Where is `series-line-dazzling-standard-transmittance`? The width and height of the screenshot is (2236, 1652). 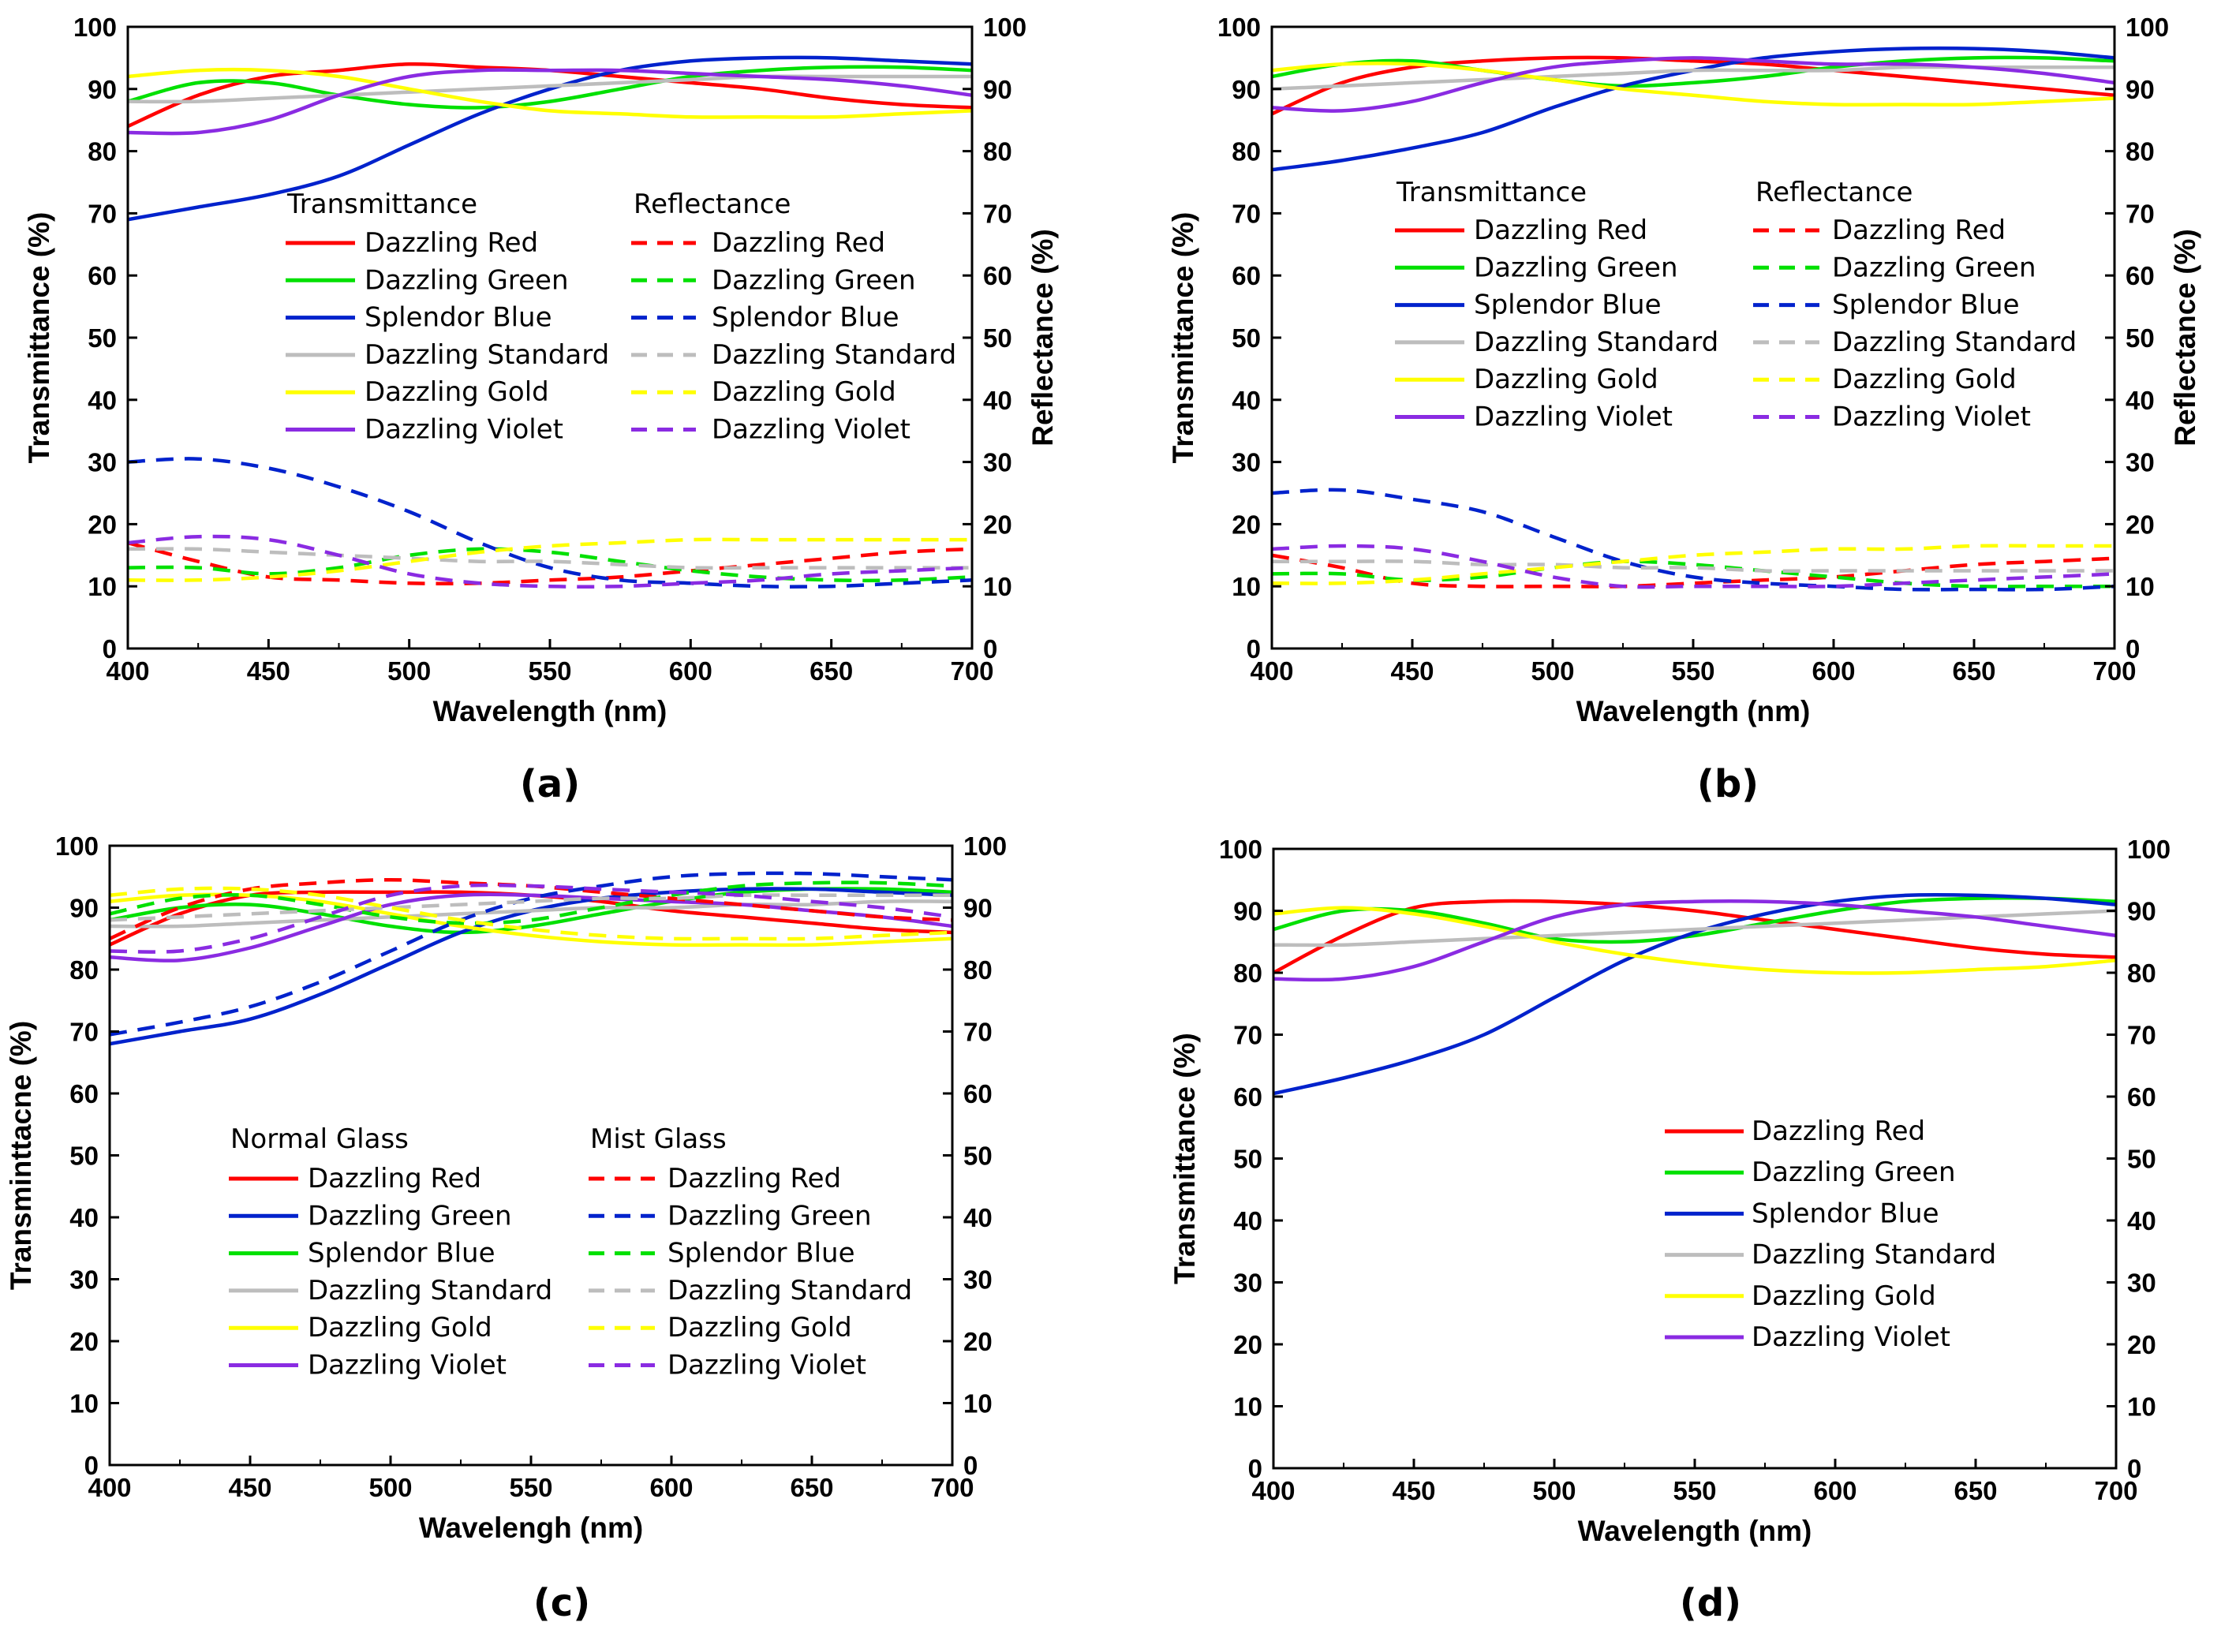 series-line-dazzling-standard-transmittance is located at coordinates (550, 89).